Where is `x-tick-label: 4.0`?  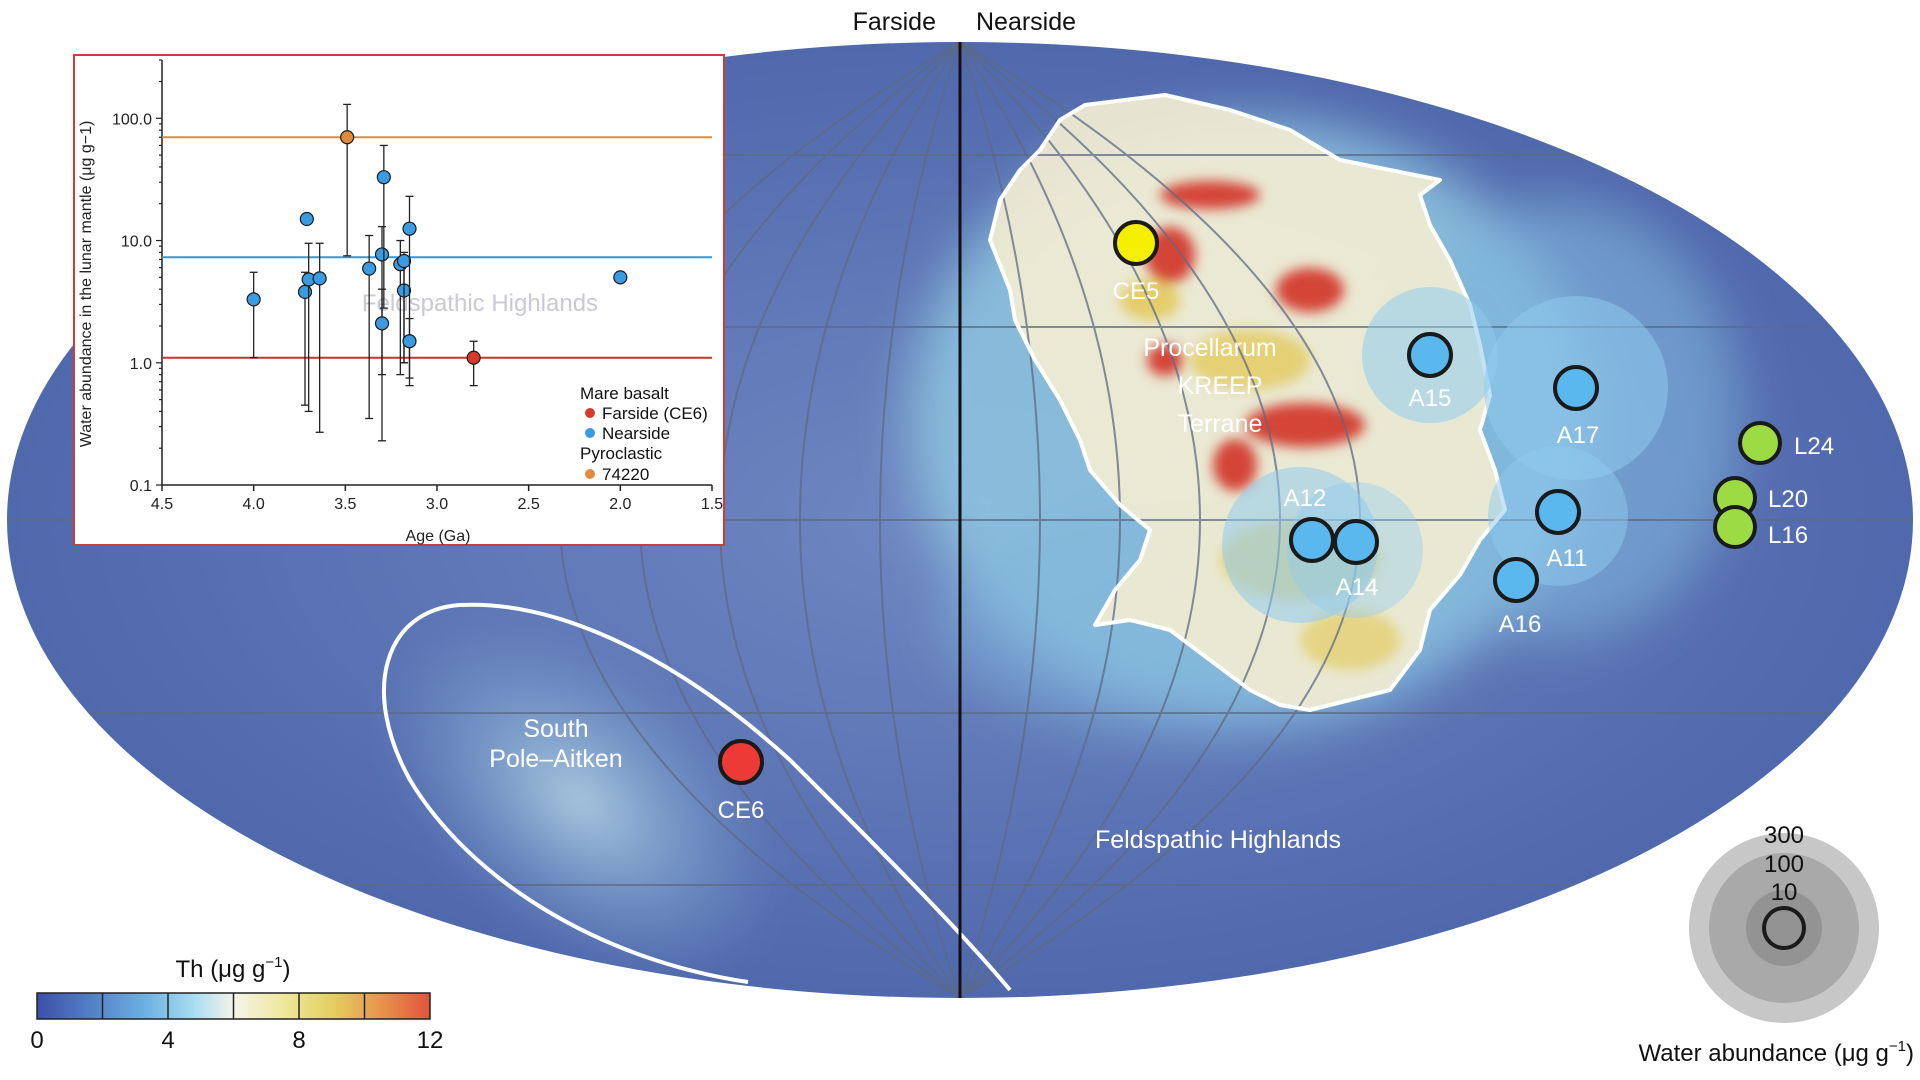
x-tick-label: 4.0 is located at coordinates (254, 504).